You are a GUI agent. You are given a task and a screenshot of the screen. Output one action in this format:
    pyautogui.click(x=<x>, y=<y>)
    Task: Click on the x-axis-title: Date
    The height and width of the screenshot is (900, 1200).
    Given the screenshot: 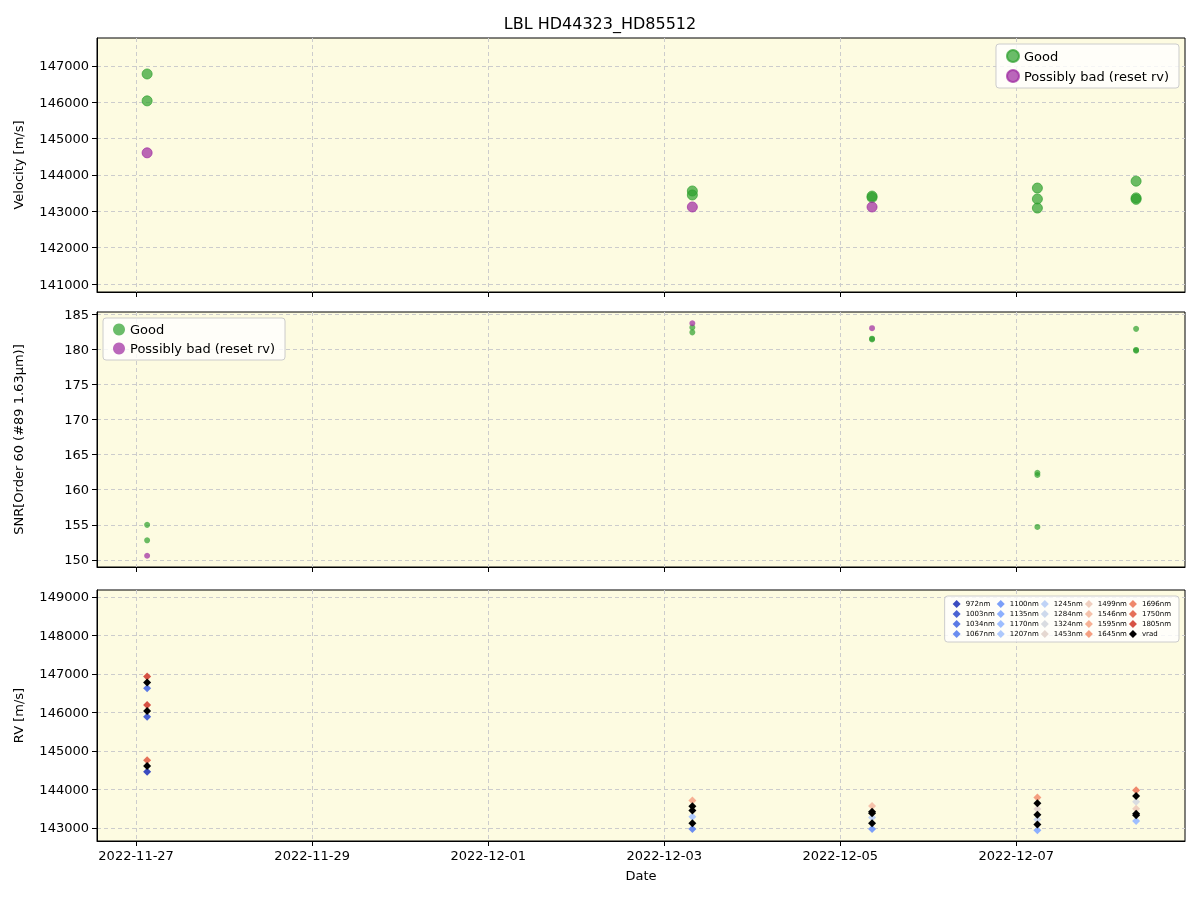 What is the action you would take?
    pyautogui.click(x=641, y=875)
    